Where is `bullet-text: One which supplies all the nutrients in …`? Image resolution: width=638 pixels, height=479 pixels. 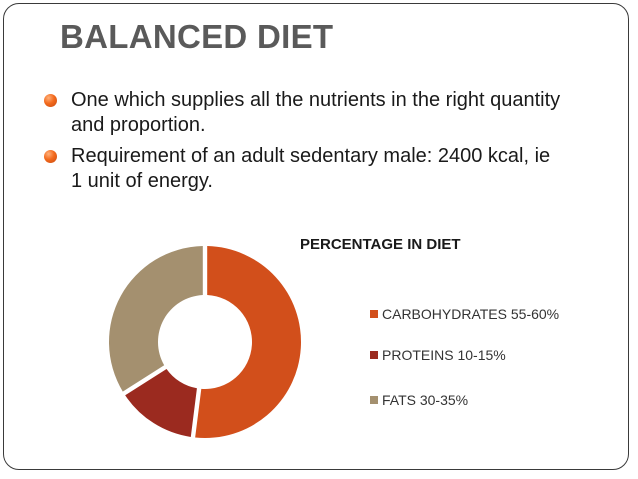 bullet-text: One which supplies all the nutrients in … is located at coordinates (316, 112).